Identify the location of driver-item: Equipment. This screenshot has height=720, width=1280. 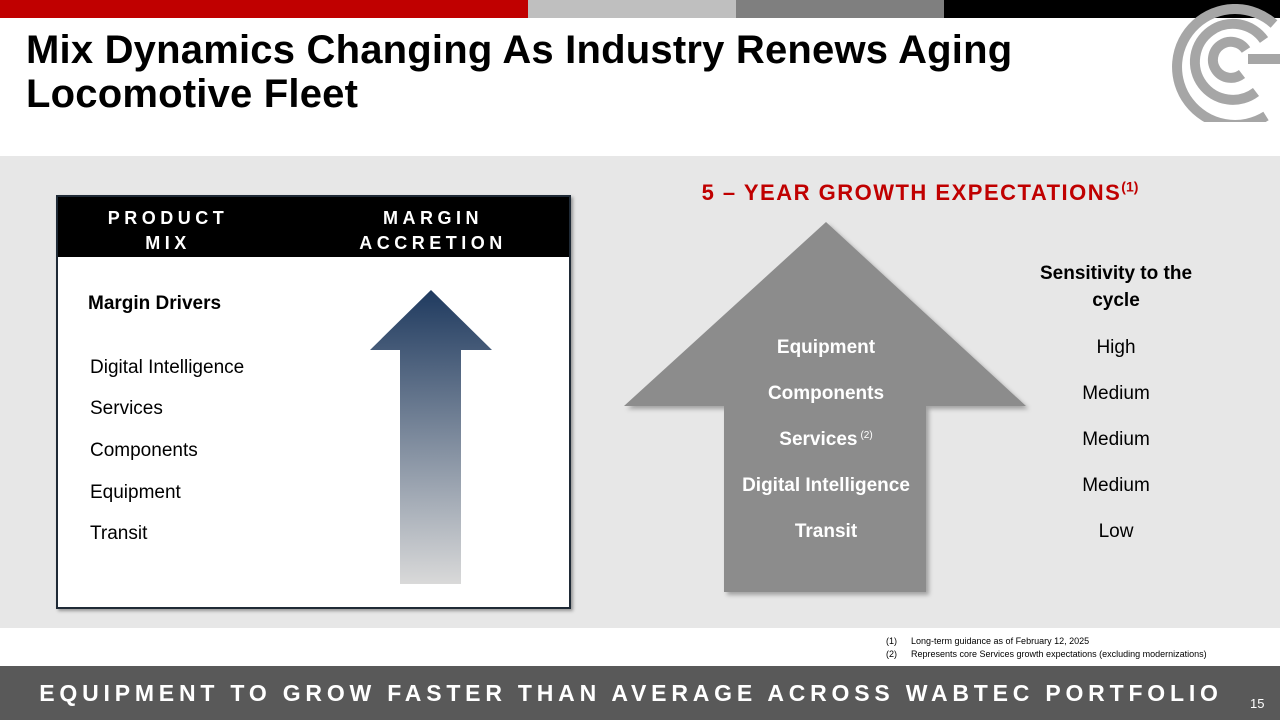
(135, 492).